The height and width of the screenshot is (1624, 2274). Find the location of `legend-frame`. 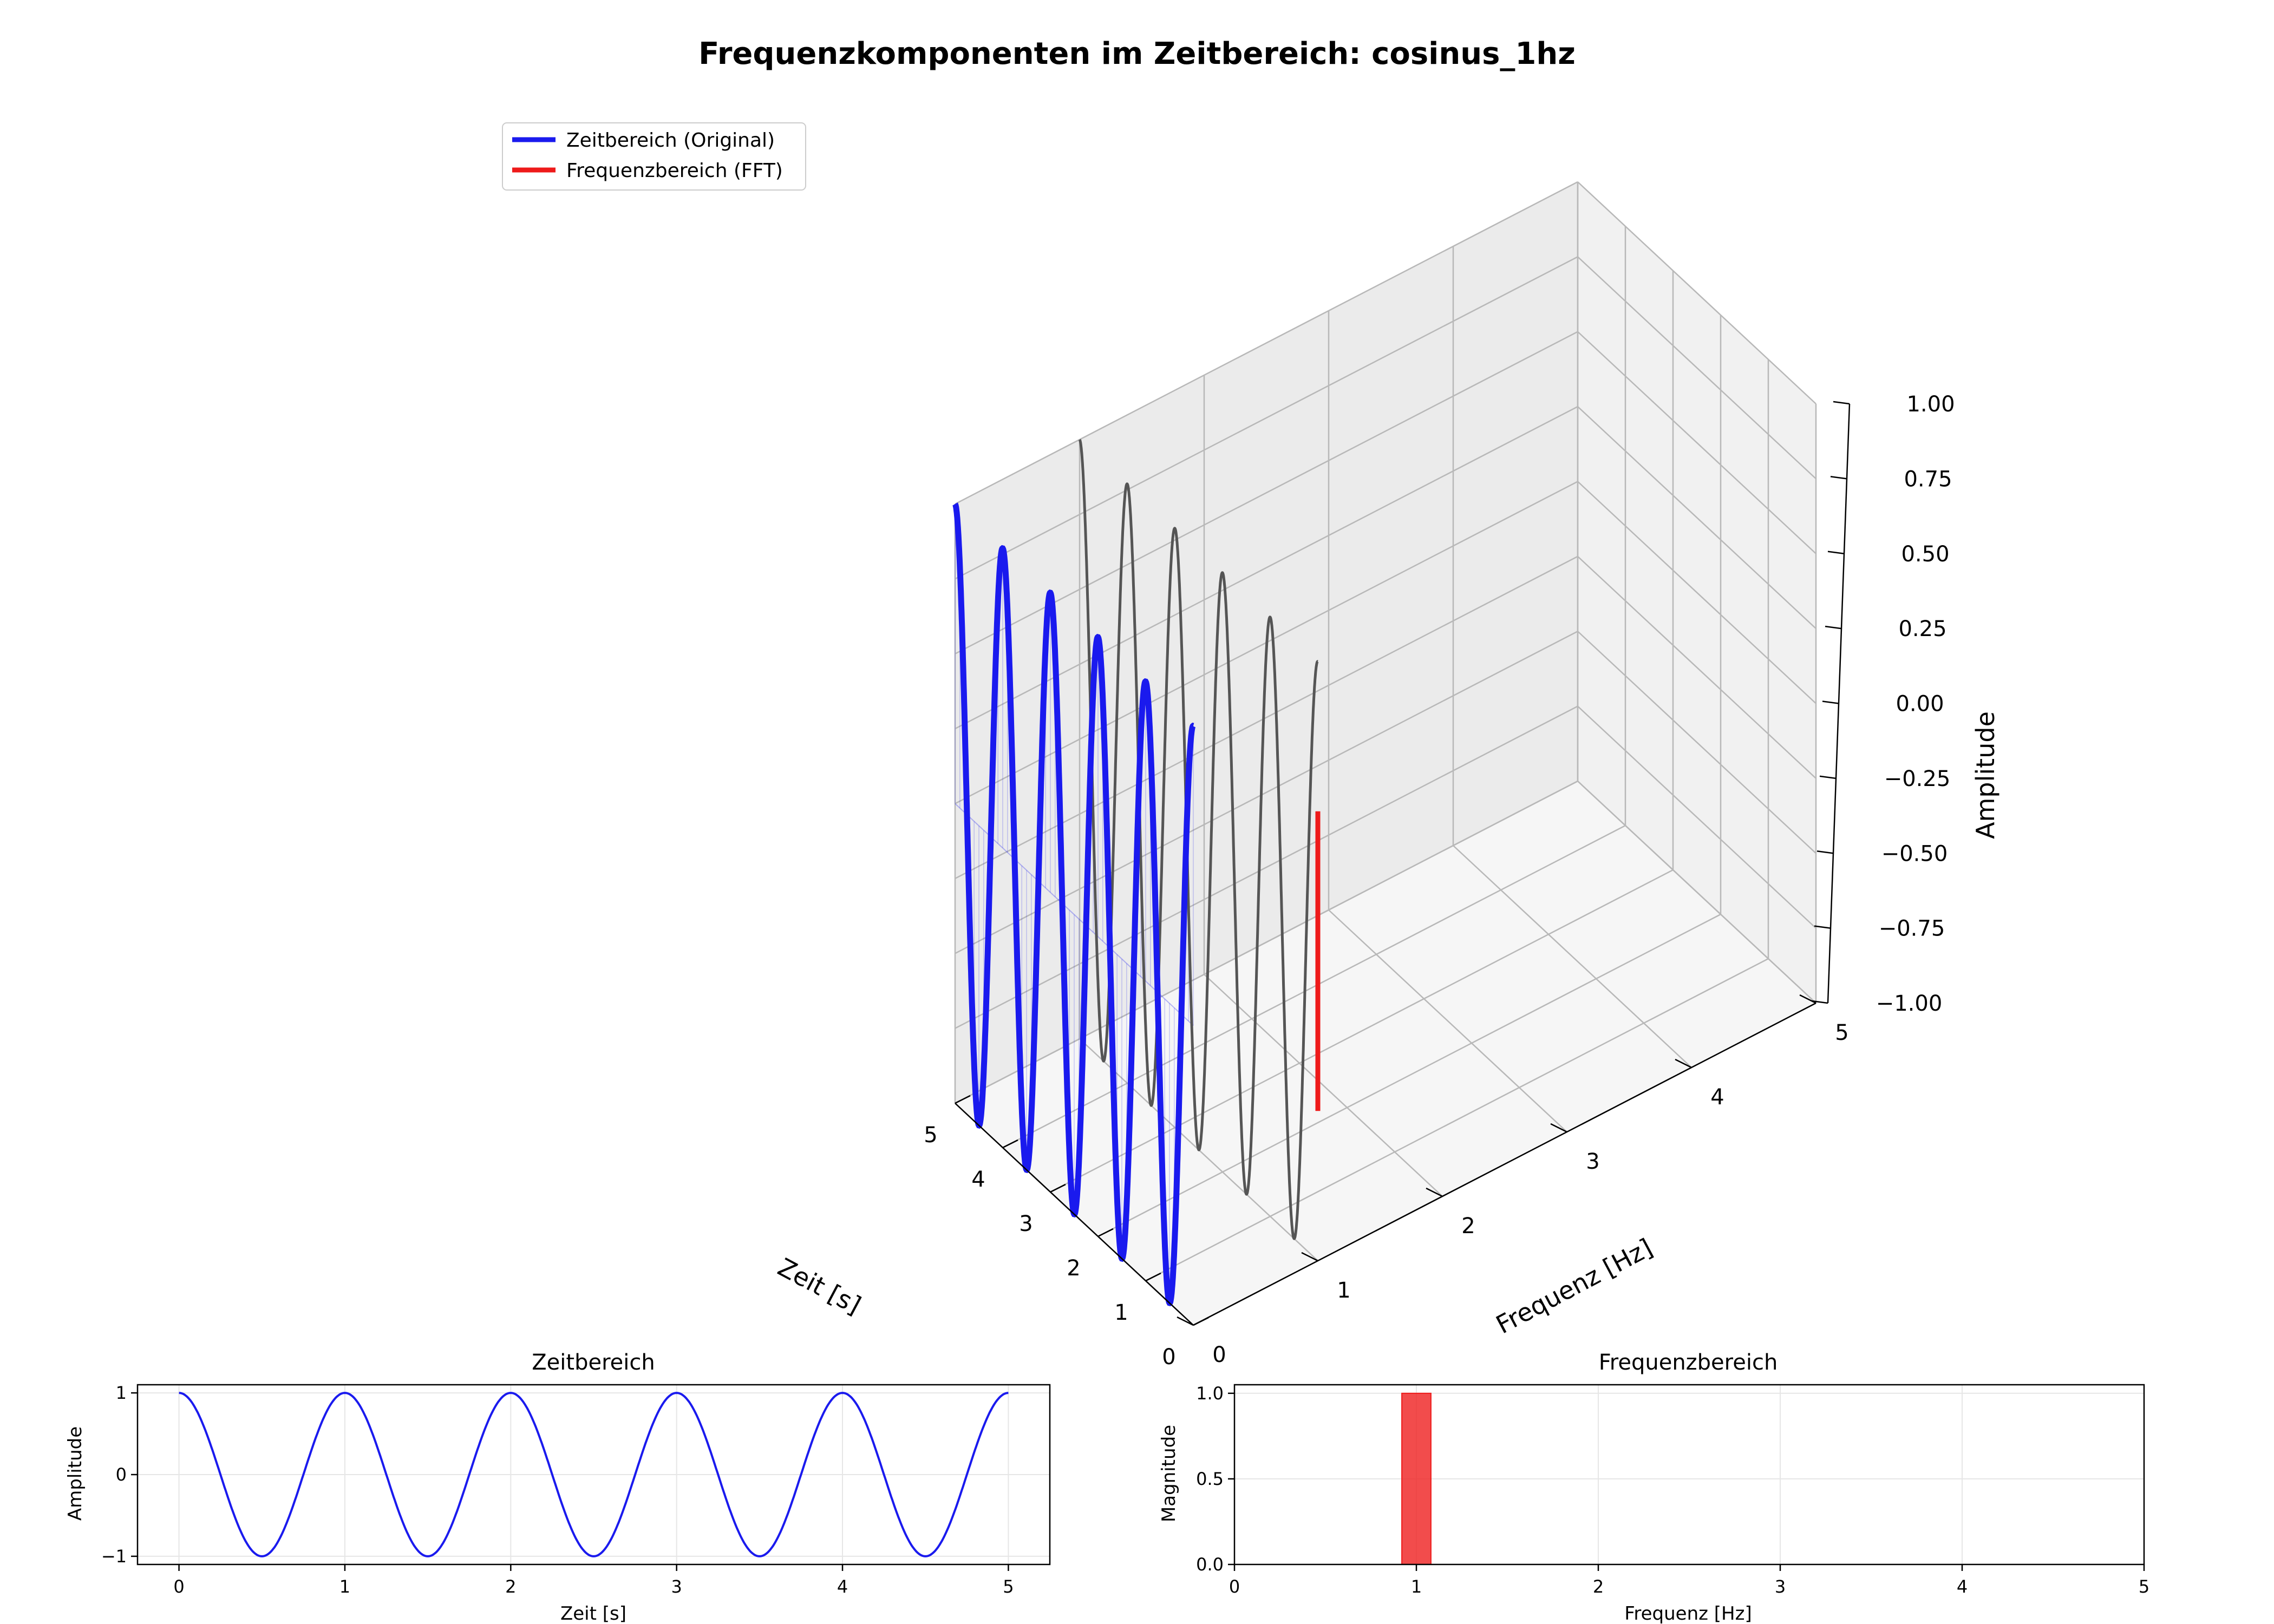

legend-frame is located at coordinates (654, 156).